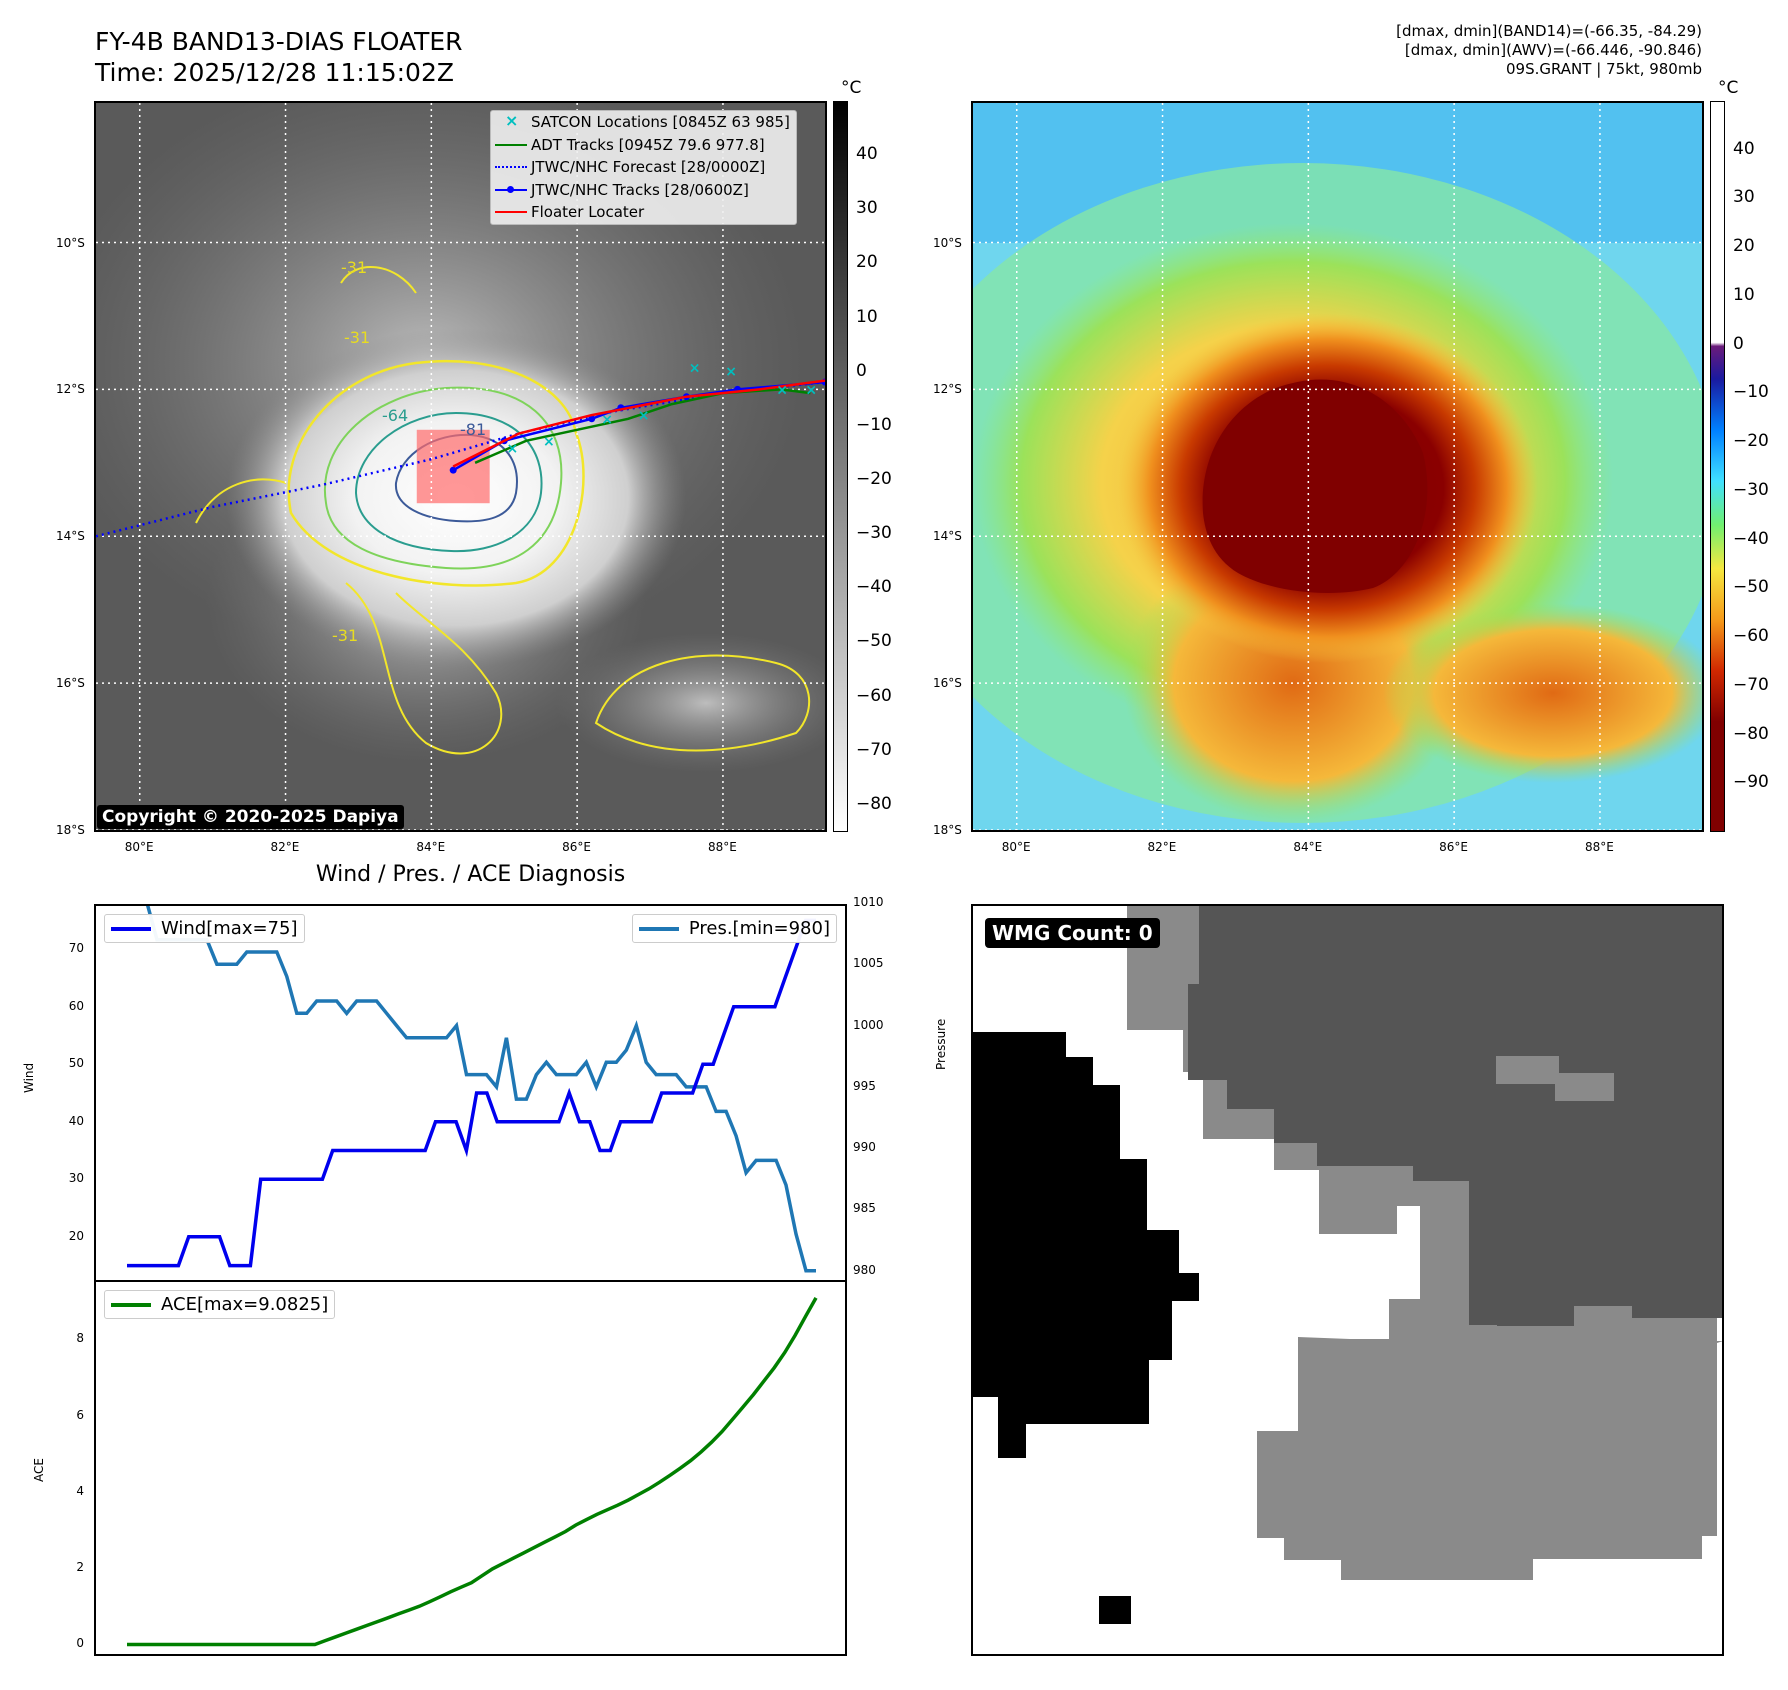 The width and height of the screenshot is (1788, 1690). I want to click on wind-axis-label: Wind, so click(29, 1077).